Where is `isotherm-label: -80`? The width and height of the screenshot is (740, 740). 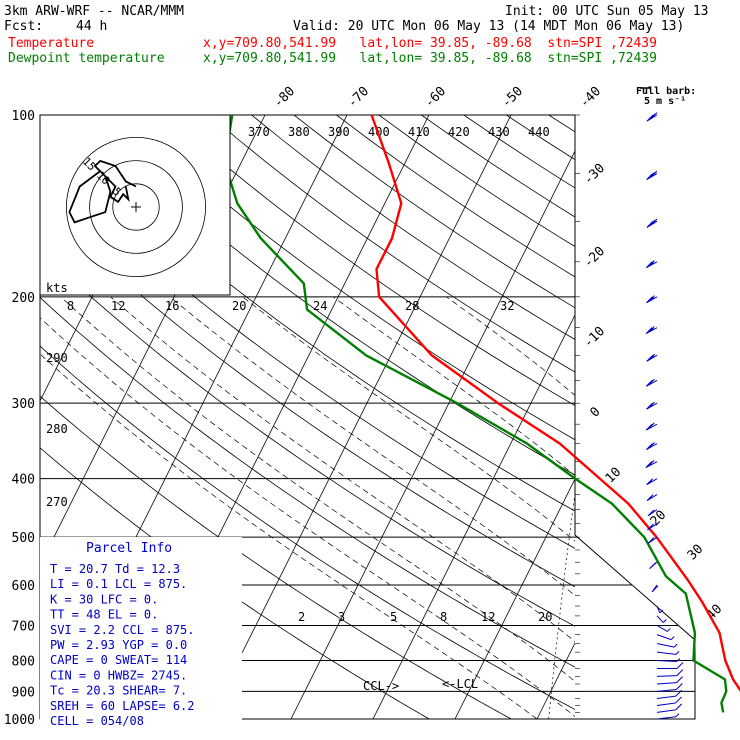
isotherm-label: -80 is located at coordinates (284, 97).